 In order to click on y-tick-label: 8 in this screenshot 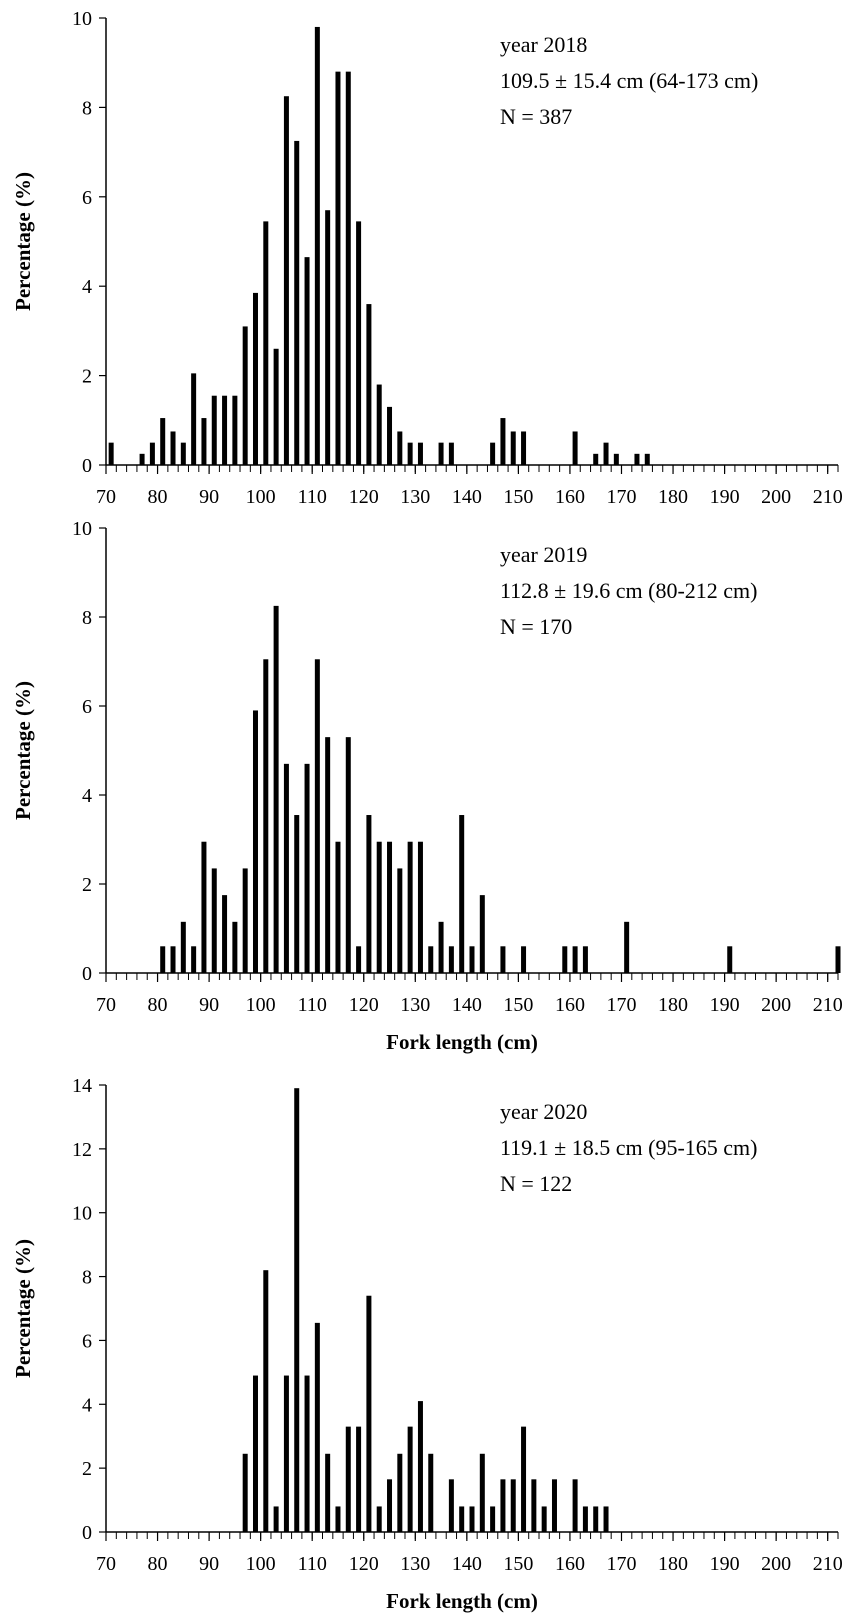, I will do `click(87, 1278)`.